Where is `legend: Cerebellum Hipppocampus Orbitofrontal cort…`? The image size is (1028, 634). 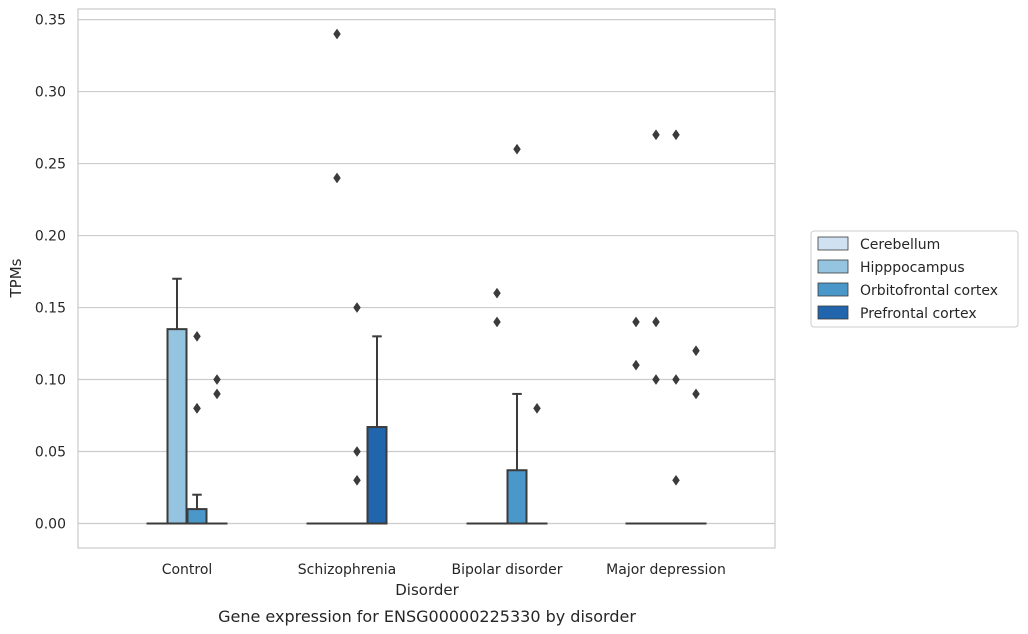 legend: Cerebellum Hipppocampus Orbitofrontal cort… is located at coordinates (914, 279).